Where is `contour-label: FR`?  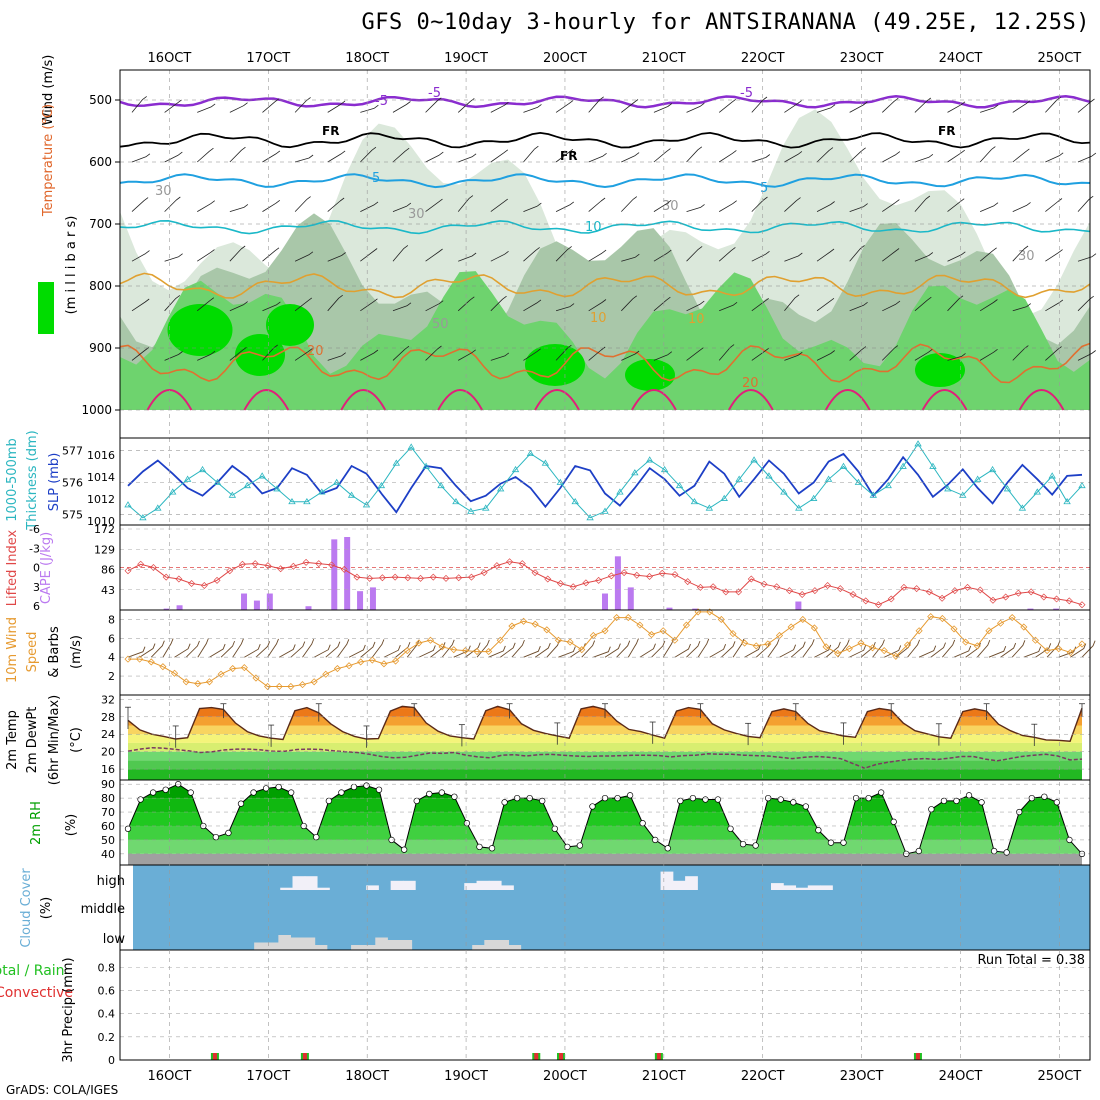
contour-label: FR is located at coordinates (568, 156).